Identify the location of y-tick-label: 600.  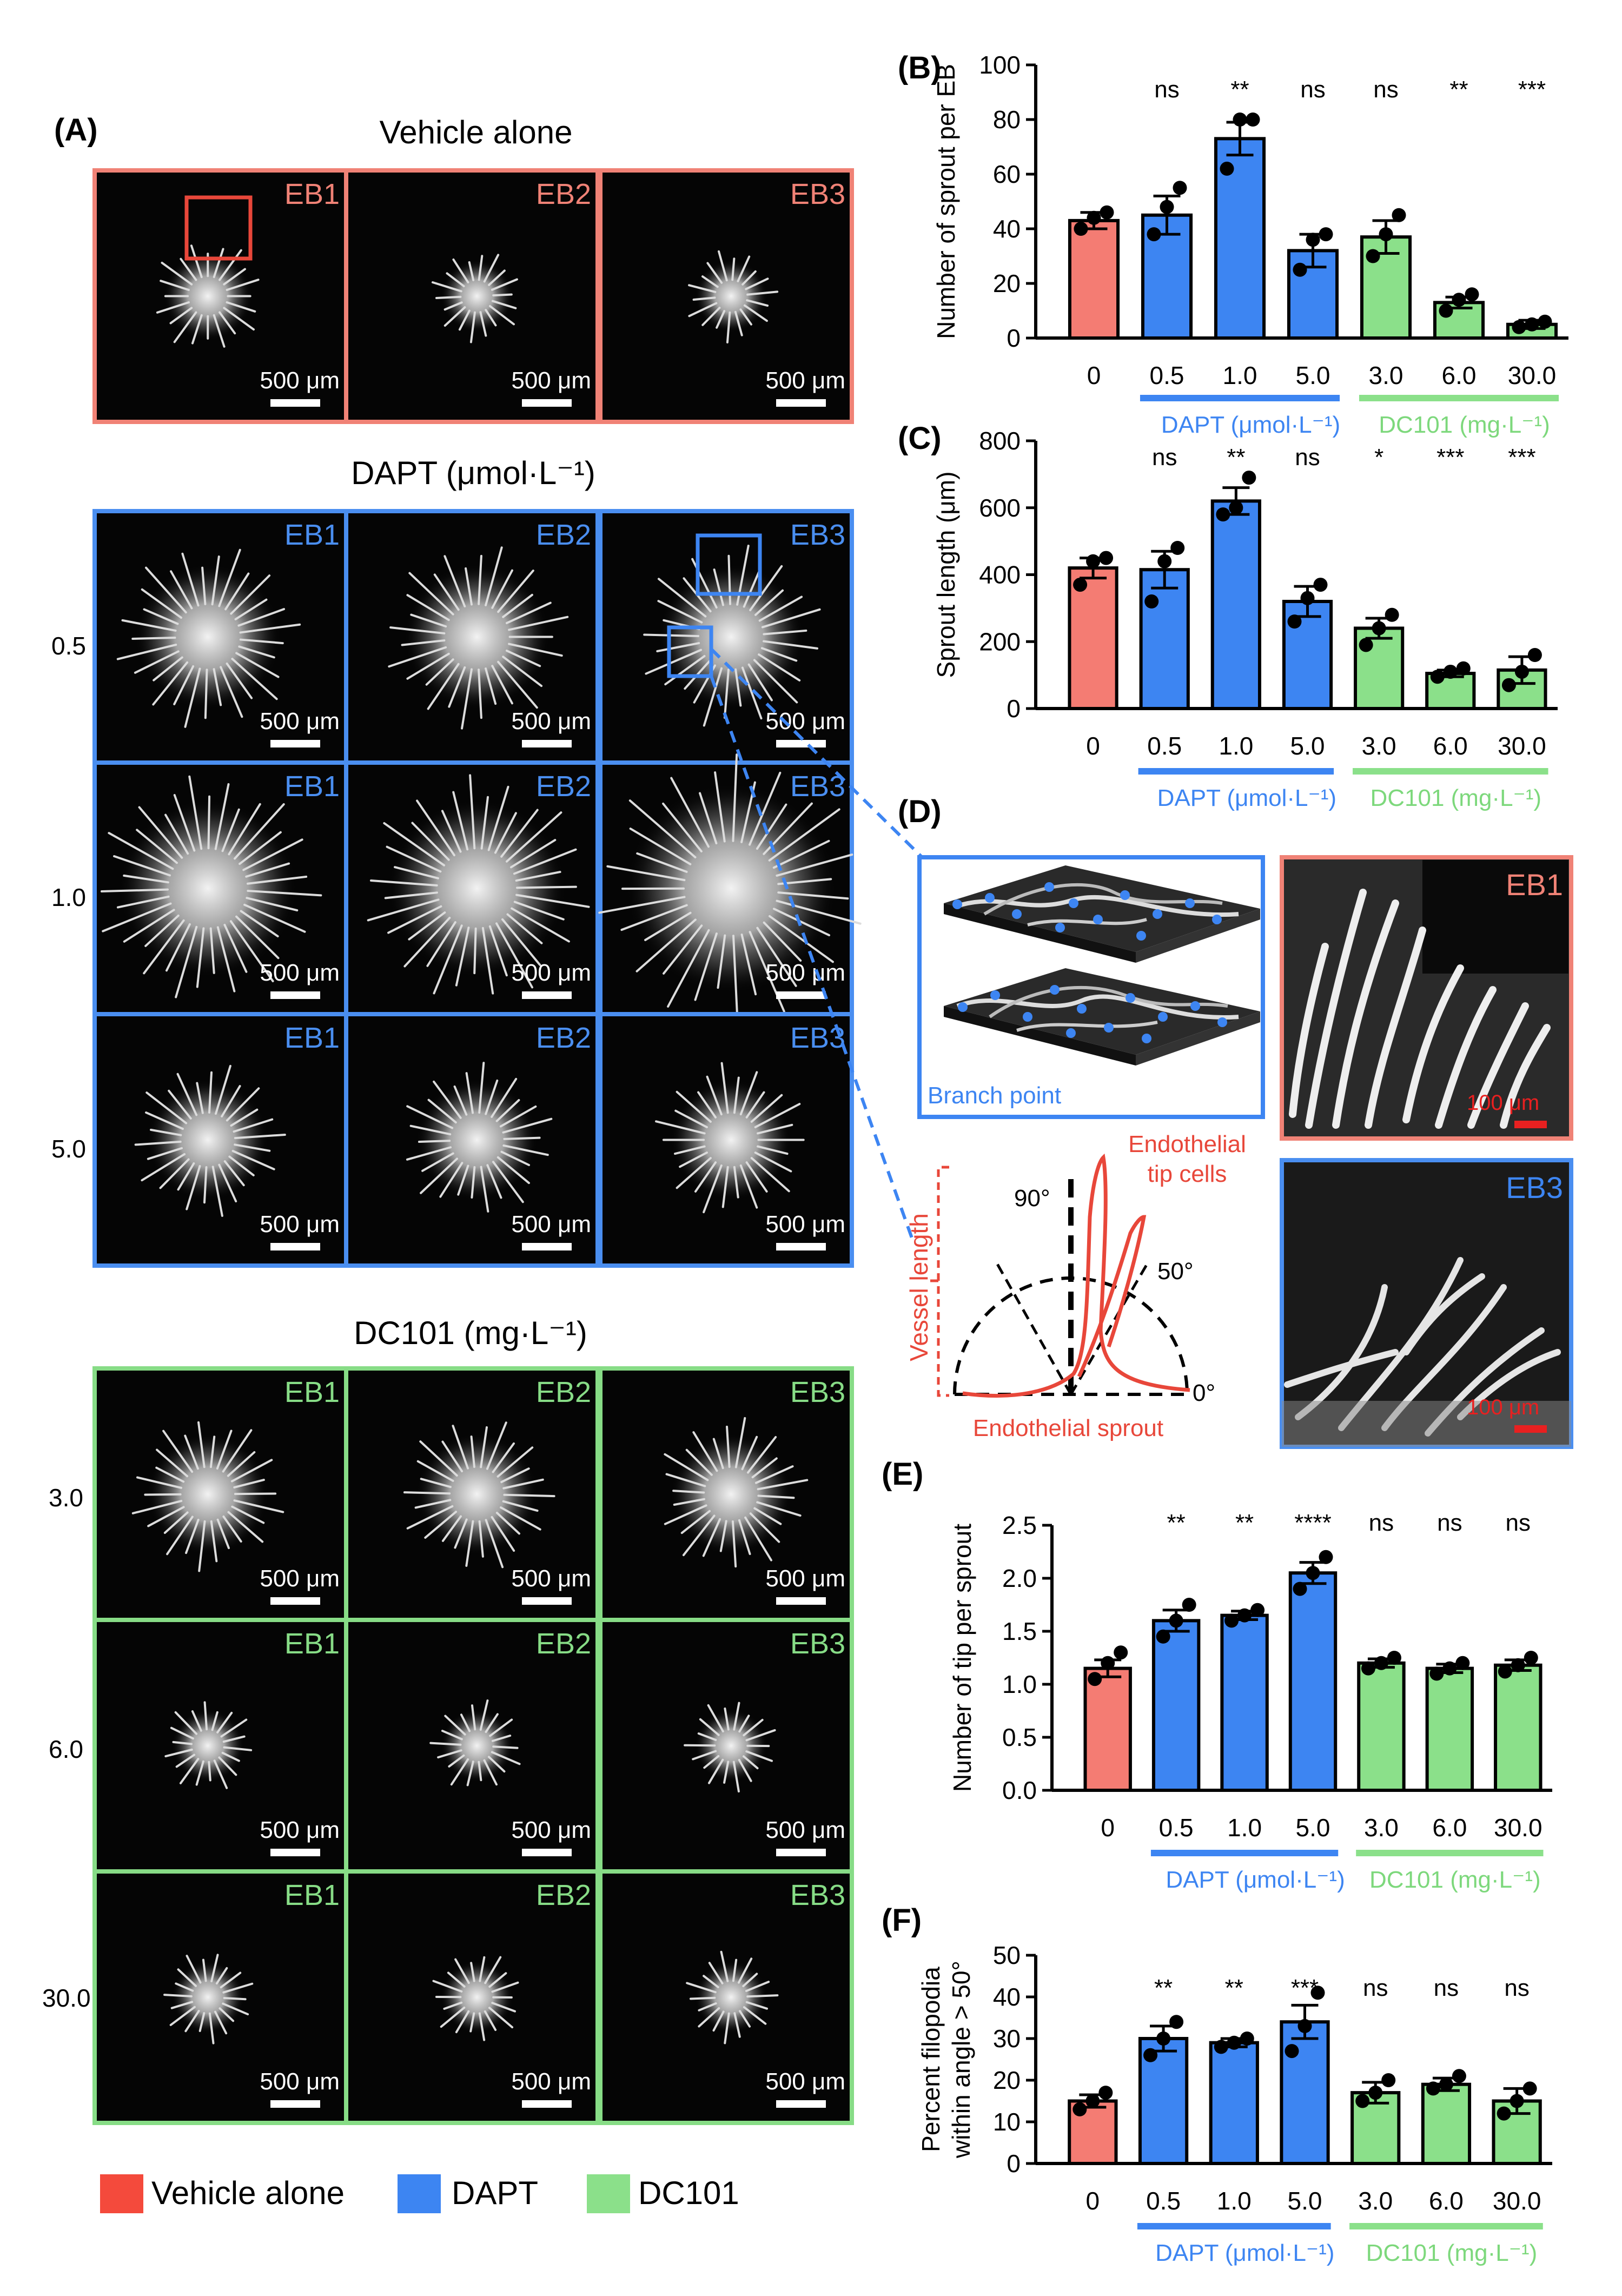
(1000, 508).